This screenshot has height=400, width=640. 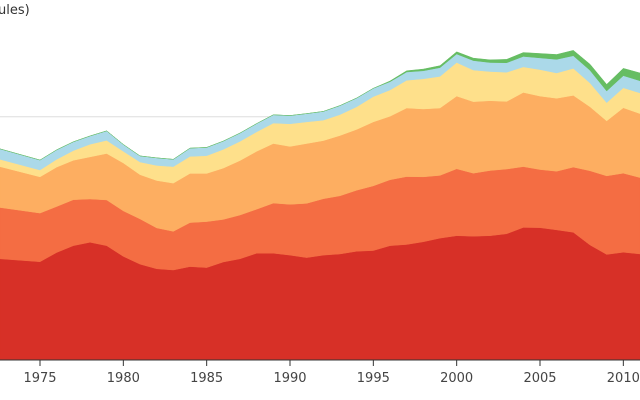 I want to click on x-tick-label-2005: 2005, so click(x=539, y=378).